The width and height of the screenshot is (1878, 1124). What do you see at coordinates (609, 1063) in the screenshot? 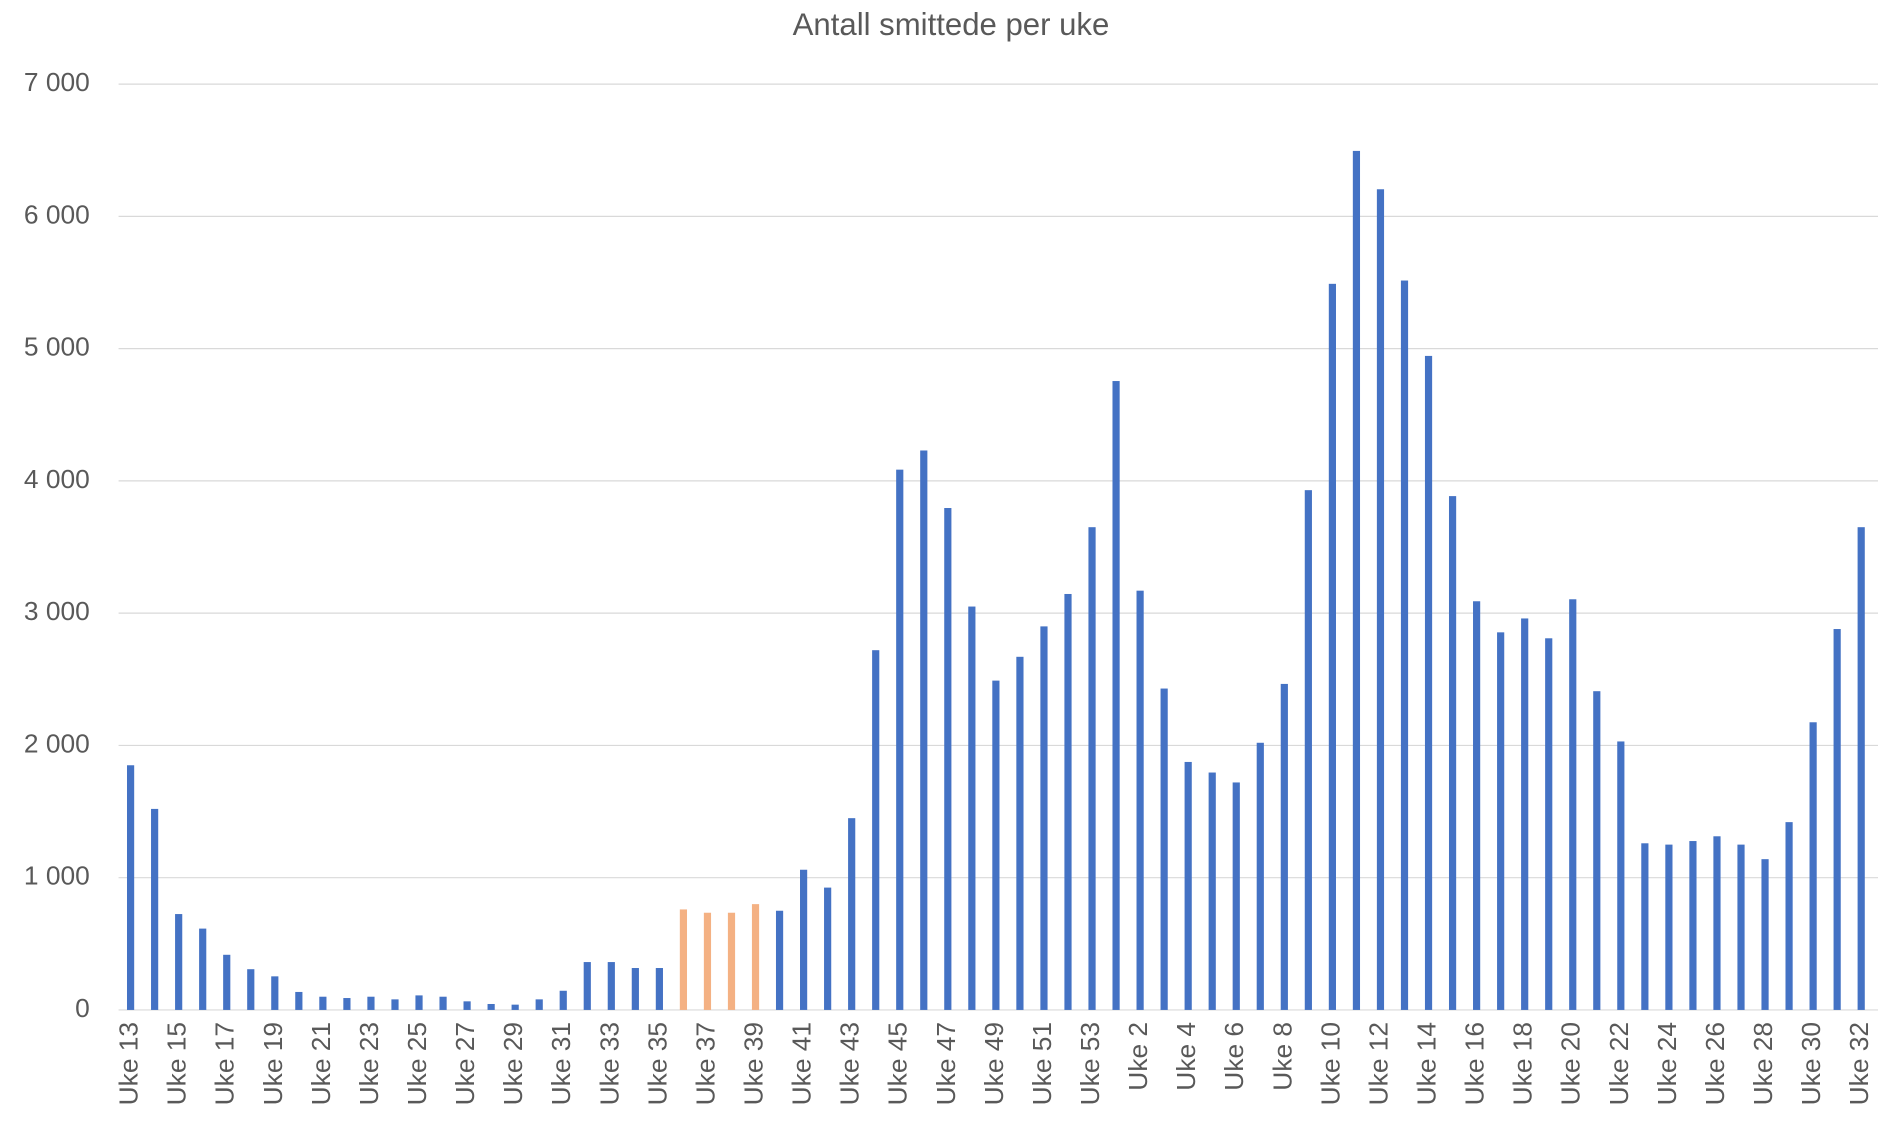
I see `x-tick-label: Uke 33` at bounding box center [609, 1063].